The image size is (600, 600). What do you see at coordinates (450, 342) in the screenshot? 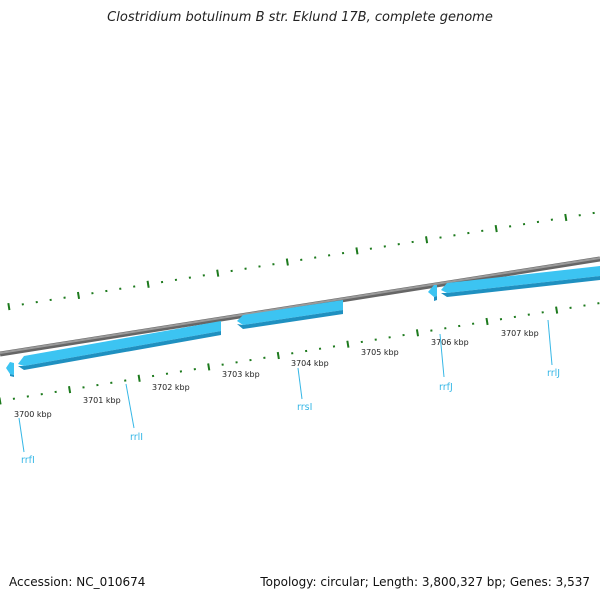
I see `tick-label: 3706 kbp` at bounding box center [450, 342].